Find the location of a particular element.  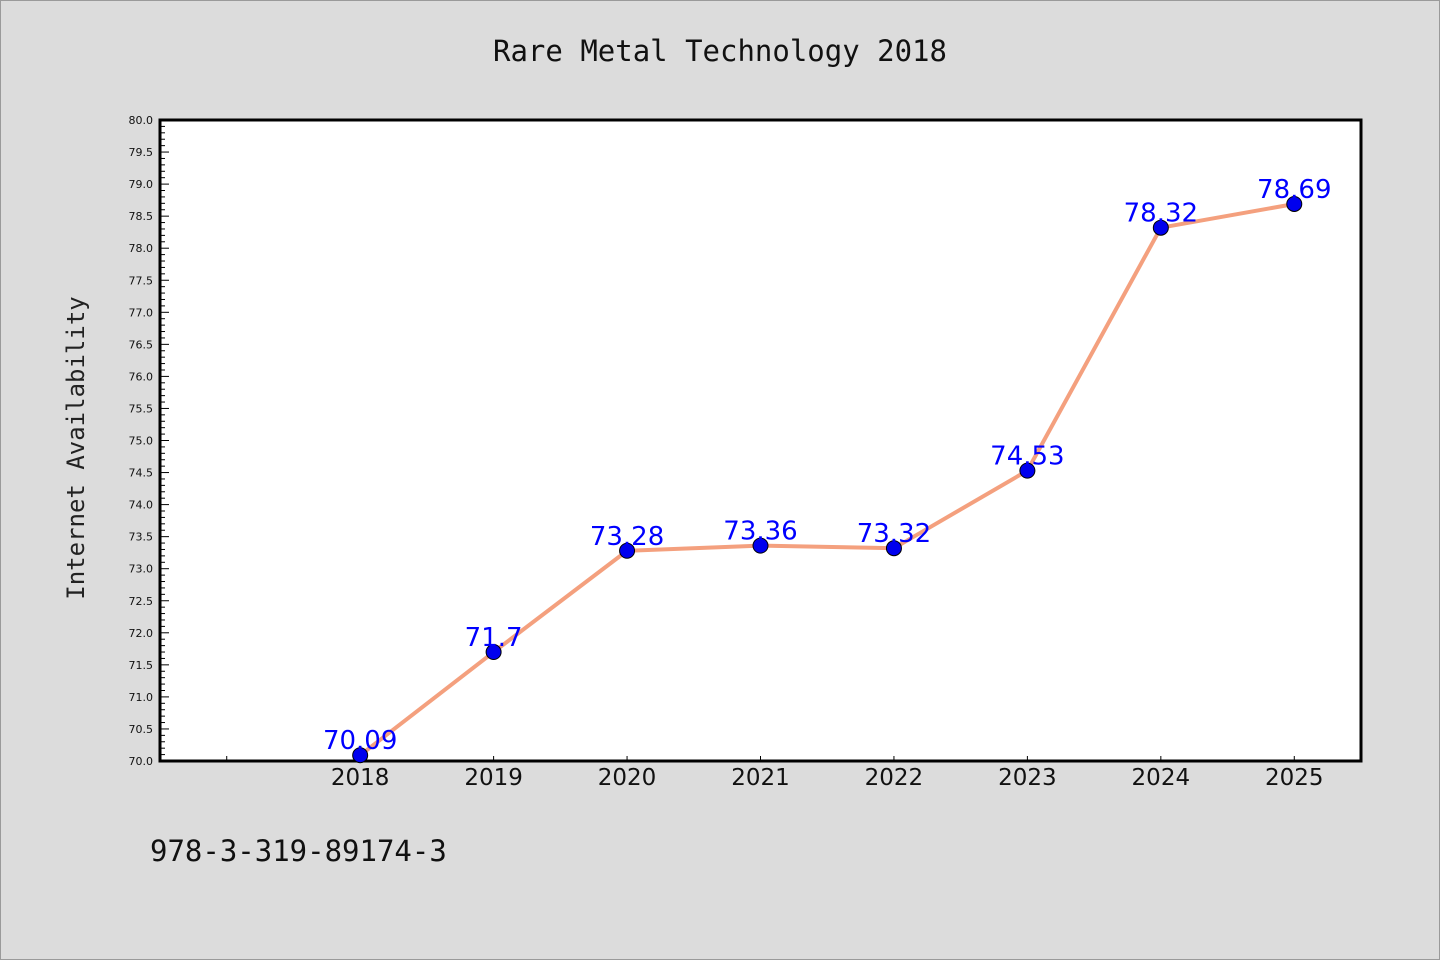

y-tick-label: 79.0 is located at coordinates (141, 184).